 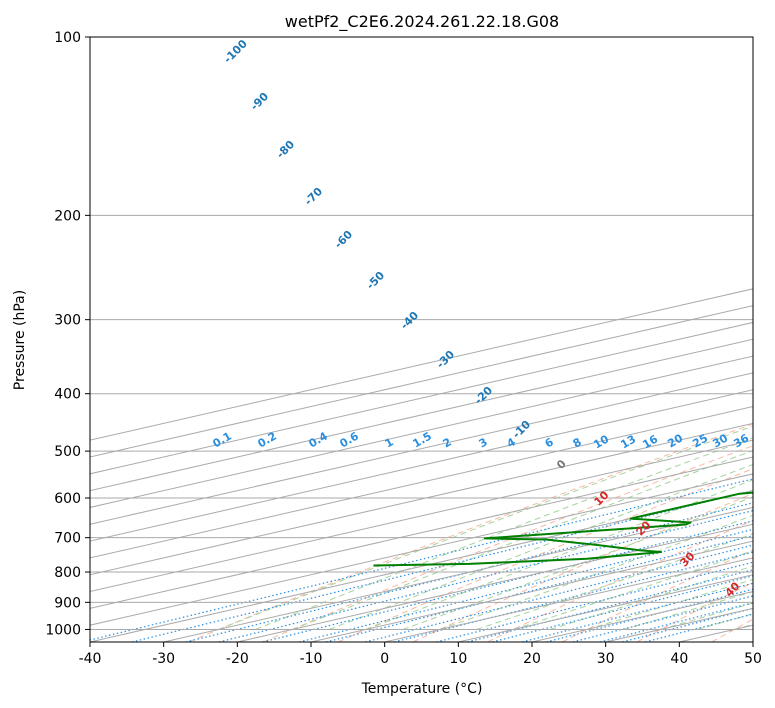 What do you see at coordinates (532, 659) in the screenshot?
I see `x-tick-label: 20` at bounding box center [532, 659].